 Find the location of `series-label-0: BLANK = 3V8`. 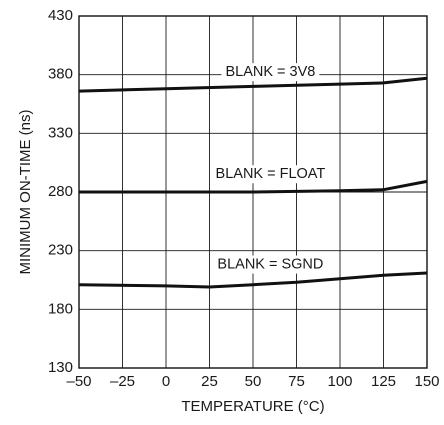

series-label-0: BLANK = 3V8 is located at coordinates (270, 72).